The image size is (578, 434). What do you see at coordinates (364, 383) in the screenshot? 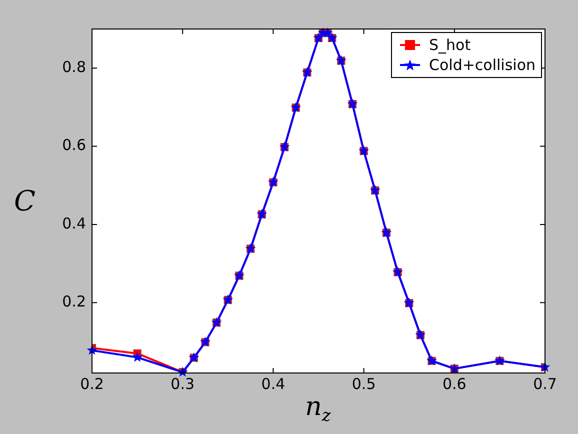
I see `x-tick-label: 0.5` at bounding box center [364, 383].